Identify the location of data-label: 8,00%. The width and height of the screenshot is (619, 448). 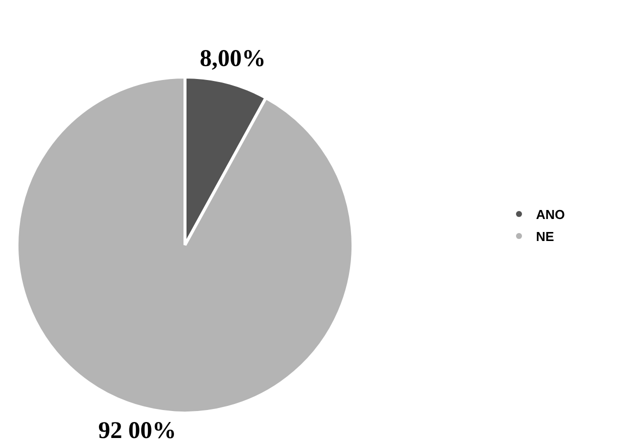
(233, 59).